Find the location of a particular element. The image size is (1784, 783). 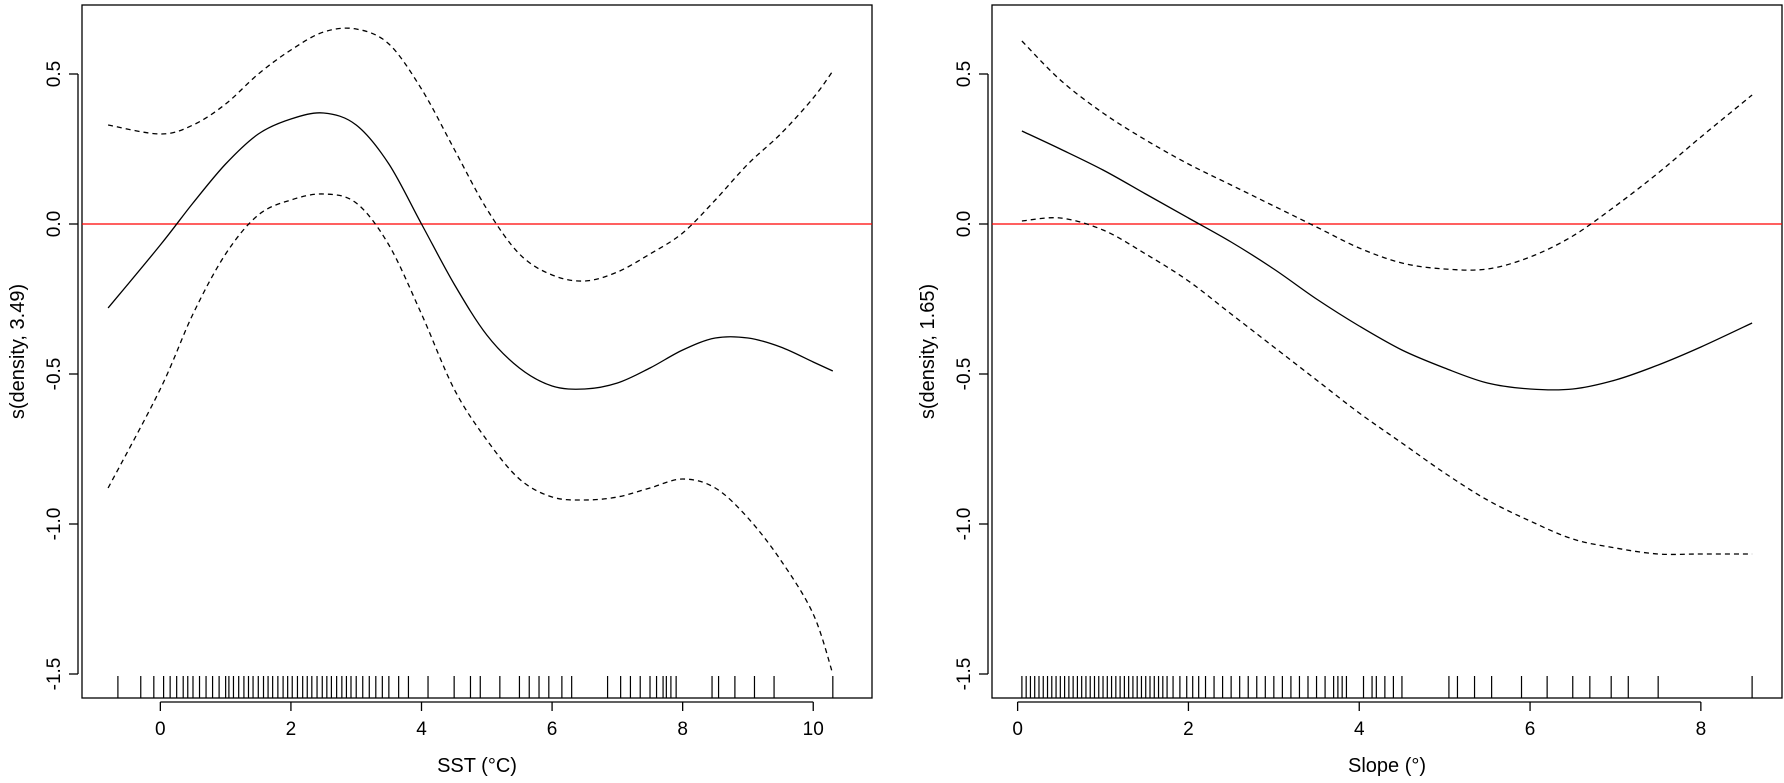

x-axis-title: Slope (°) is located at coordinates (1387, 766).